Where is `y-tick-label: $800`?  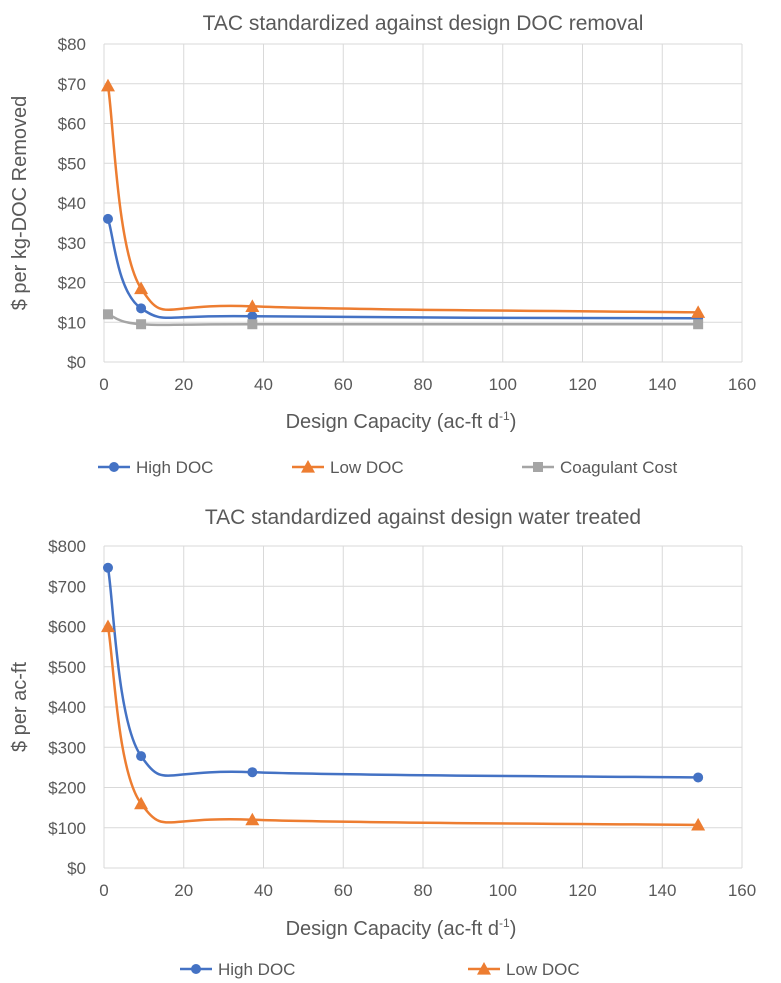
y-tick-label: $800 is located at coordinates (67, 546).